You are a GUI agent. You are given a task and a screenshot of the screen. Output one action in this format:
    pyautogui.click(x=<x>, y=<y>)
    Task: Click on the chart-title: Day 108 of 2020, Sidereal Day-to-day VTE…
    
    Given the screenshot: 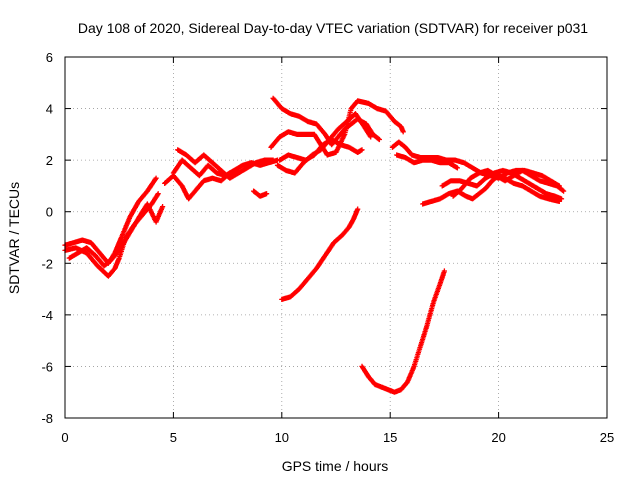 What is the action you would take?
    pyautogui.click(x=333, y=28)
    